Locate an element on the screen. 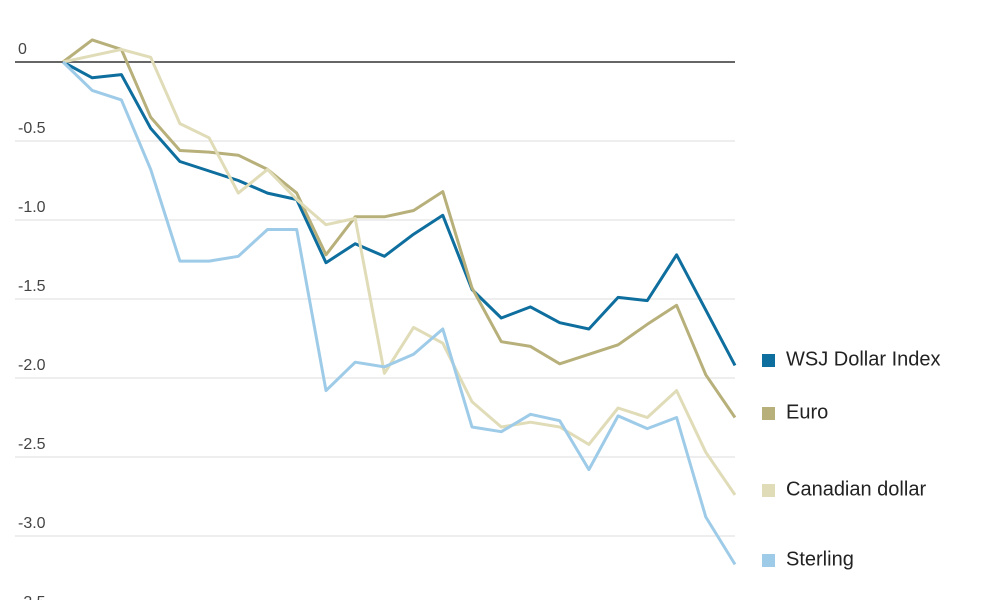  y-tick-label: -3.0 is located at coordinates (32, 523).